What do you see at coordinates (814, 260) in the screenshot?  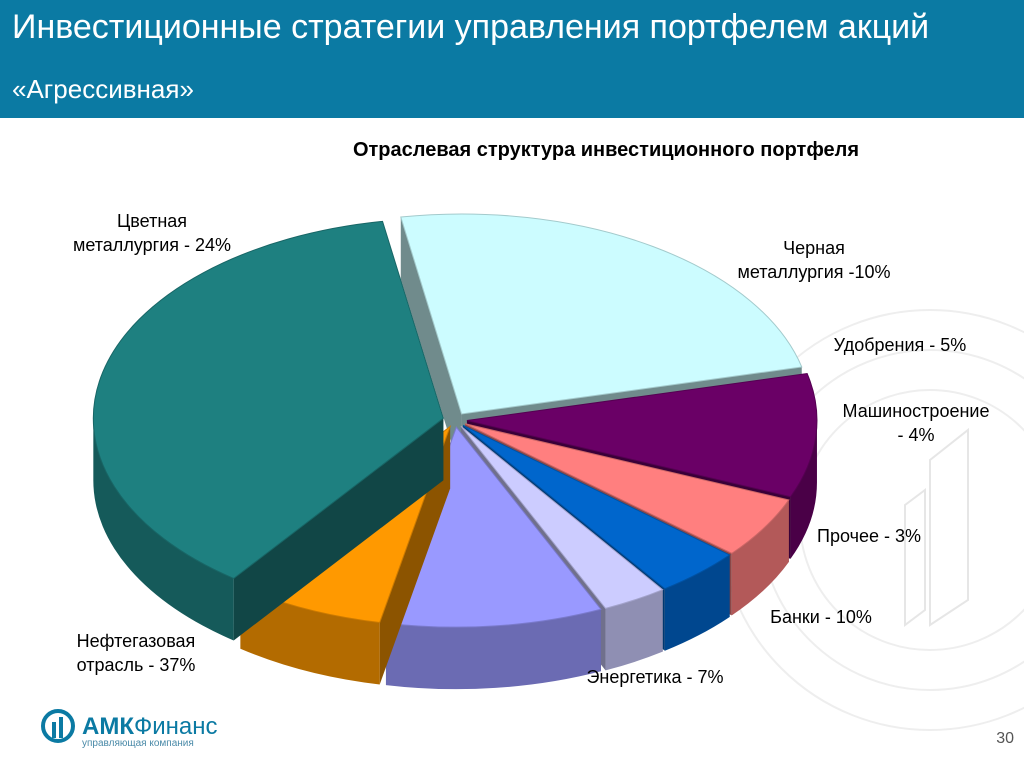 I see `label-chernaya-metallurgiya: Черная металлургия -10%` at bounding box center [814, 260].